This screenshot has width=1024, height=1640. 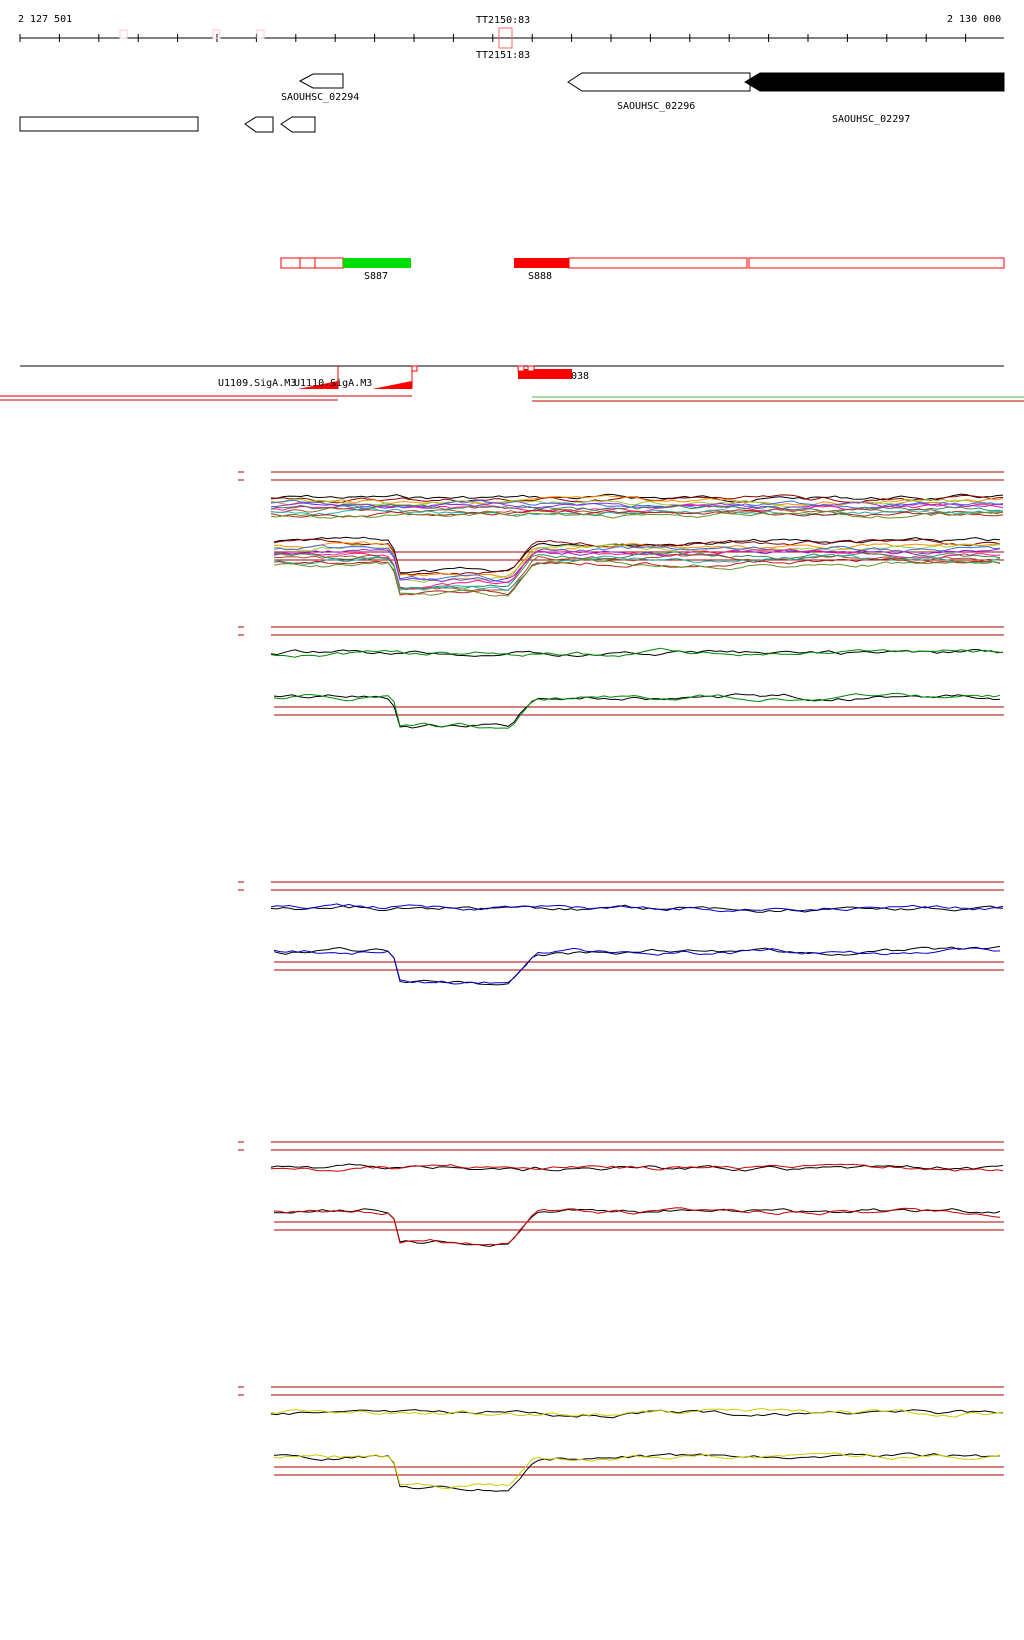 What do you see at coordinates (376, 276) in the screenshot?
I see `segment-label: S887` at bounding box center [376, 276].